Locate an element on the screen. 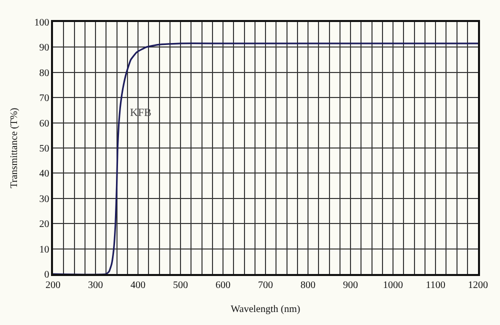 The image size is (500, 325). y-tick-label: 60 is located at coordinates (44, 124).